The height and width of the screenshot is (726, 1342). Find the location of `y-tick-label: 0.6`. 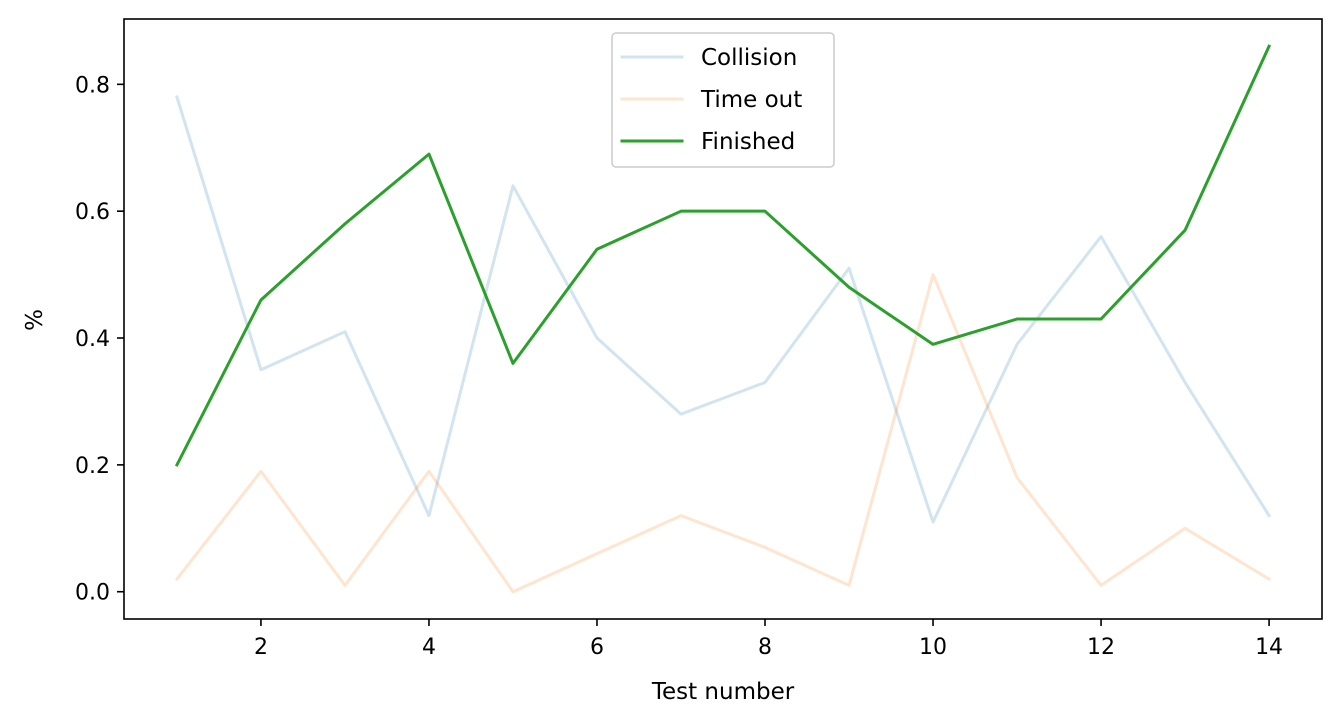

y-tick-label: 0.6 is located at coordinates (92, 212).